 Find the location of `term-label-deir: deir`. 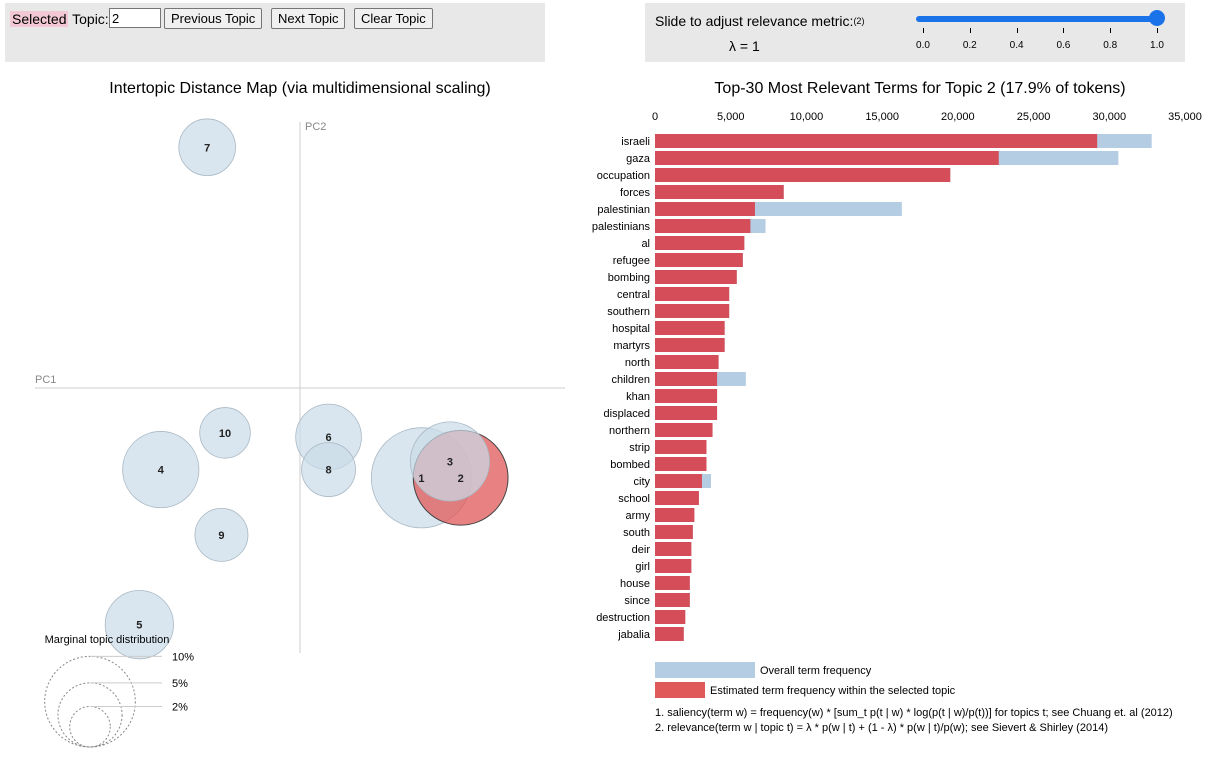

term-label-deir: deir is located at coordinates (641, 550).